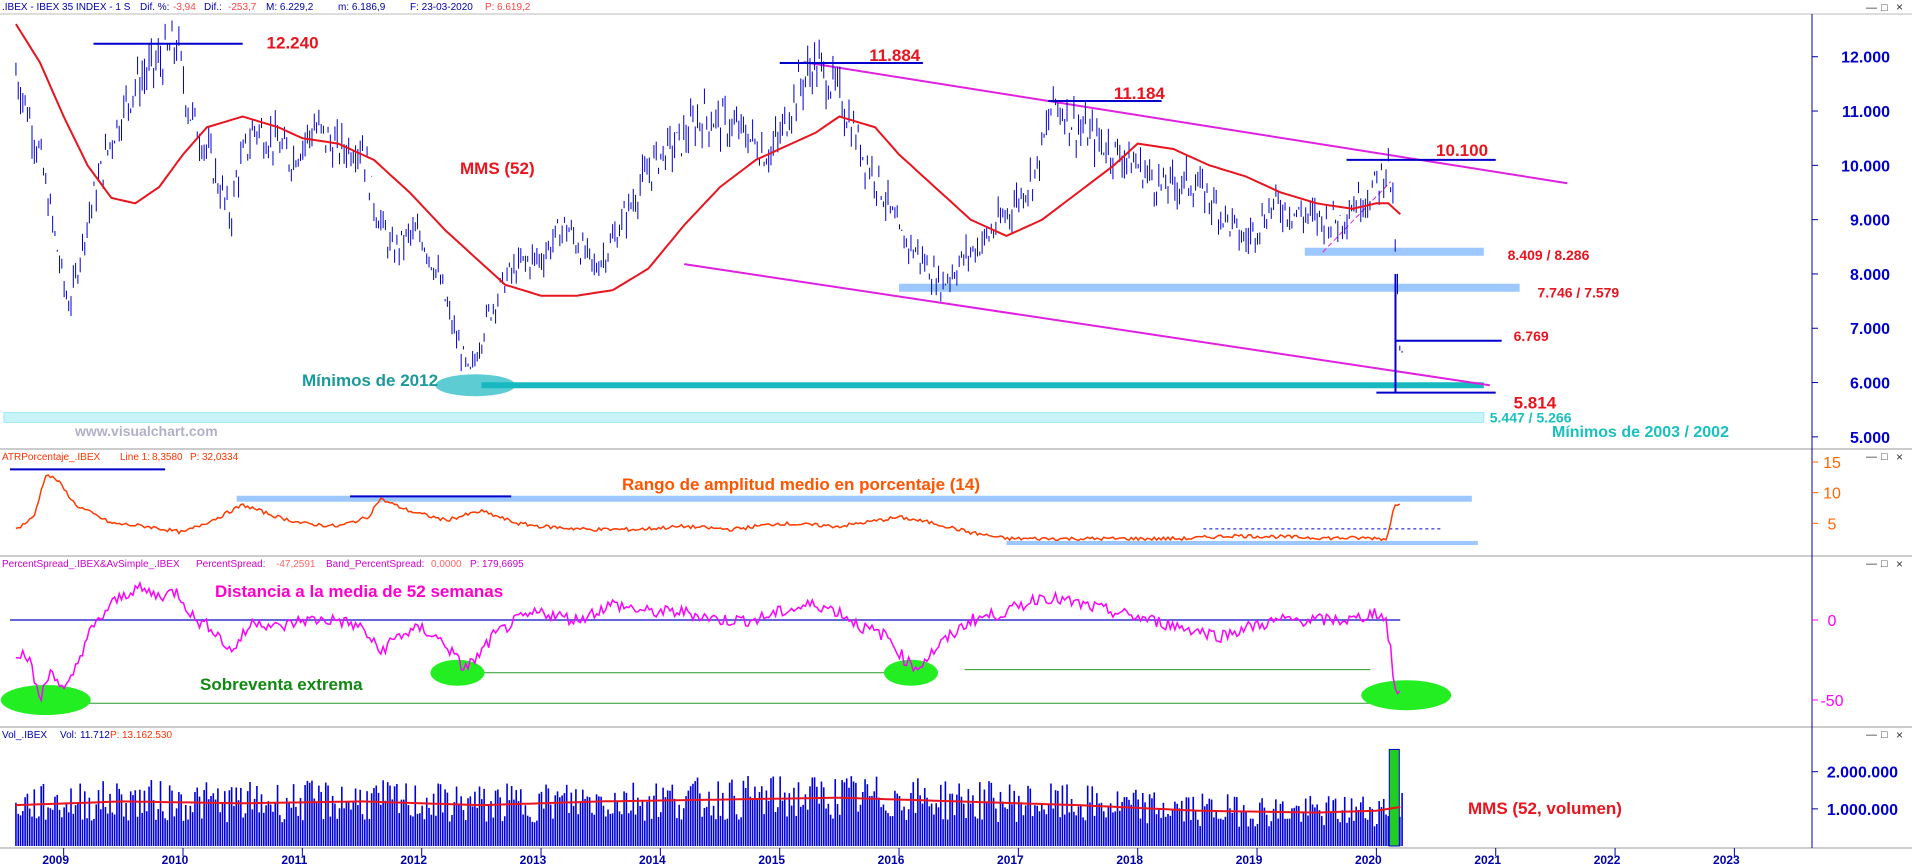 This screenshot has width=1912, height=867. I want to click on price-header-dif-label: Dif.:, so click(213, 7).